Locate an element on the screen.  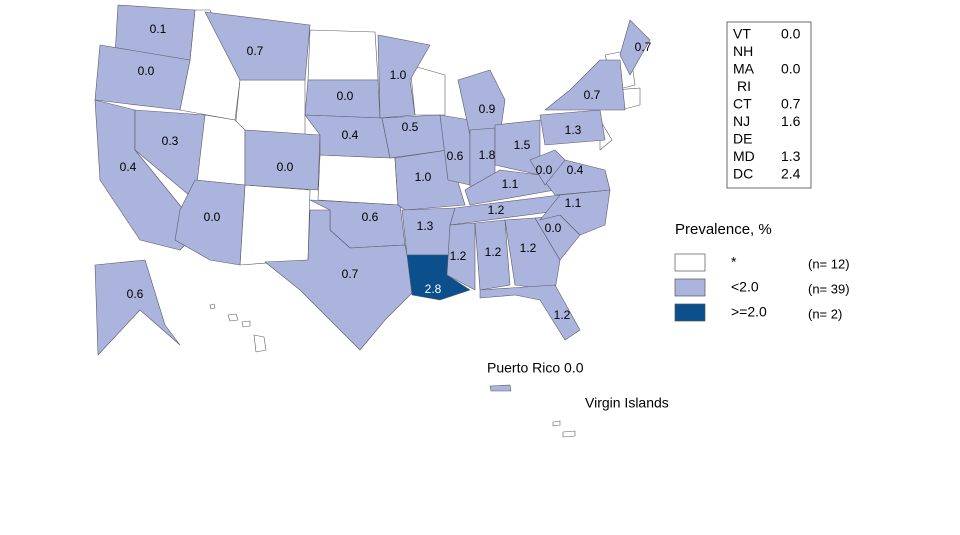
state-value: 0.9 is located at coordinates (487, 109).